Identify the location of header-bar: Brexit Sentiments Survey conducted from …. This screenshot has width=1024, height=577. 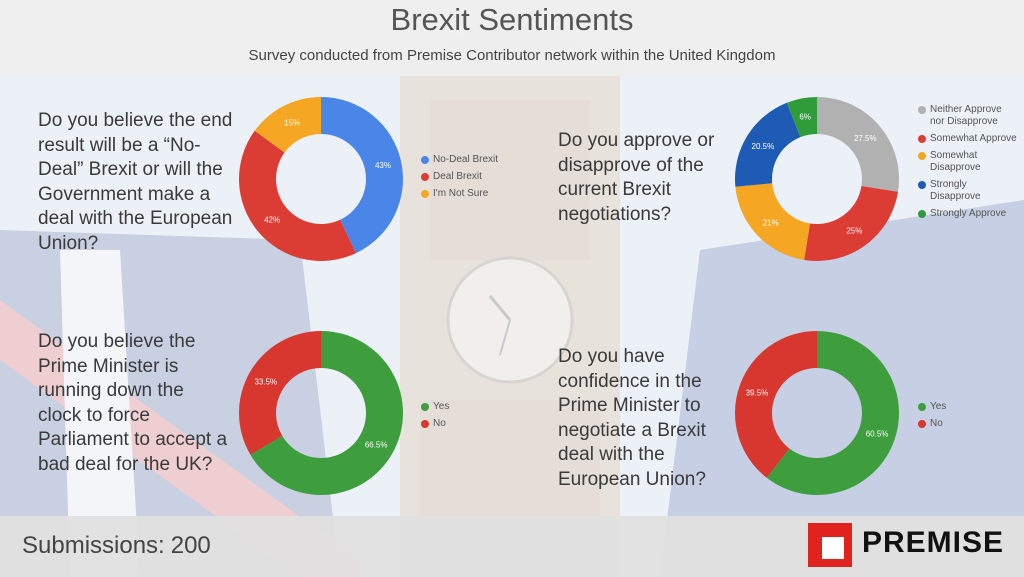
(512, 38).